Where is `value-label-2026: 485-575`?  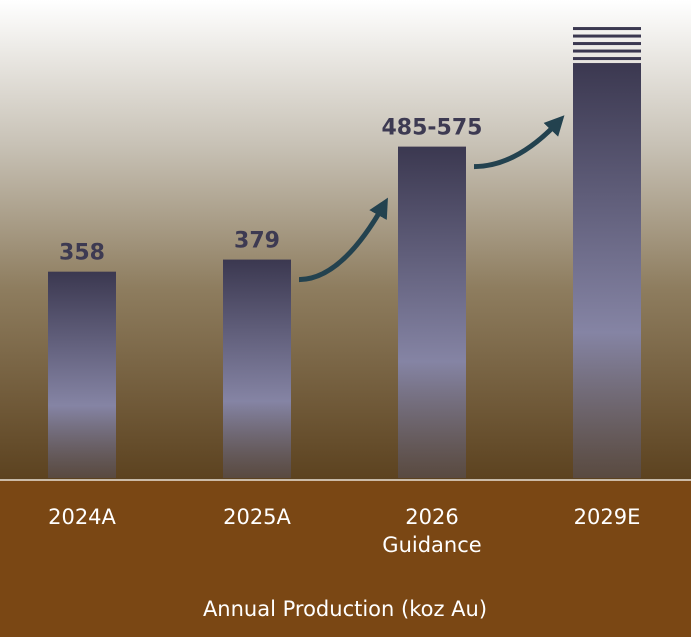 value-label-2026: 485-575 is located at coordinates (432, 128).